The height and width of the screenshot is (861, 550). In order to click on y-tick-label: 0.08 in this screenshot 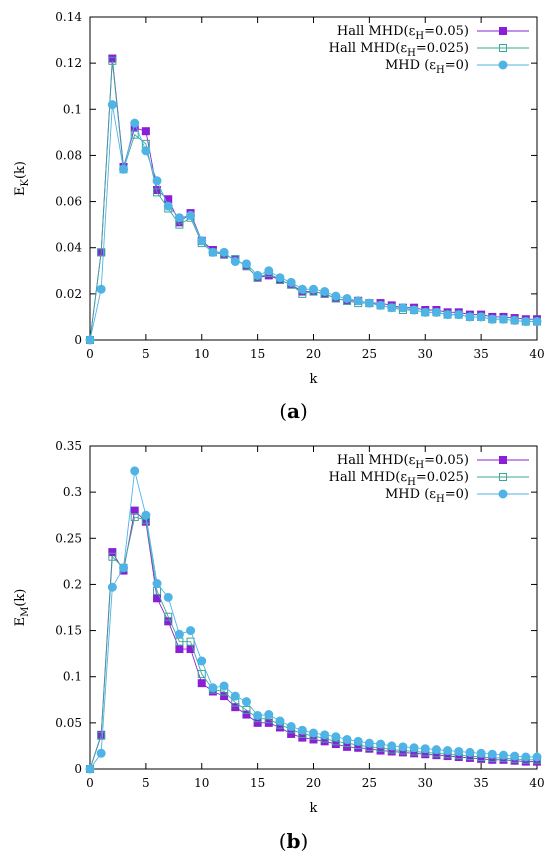, I will do `click(68, 155)`.